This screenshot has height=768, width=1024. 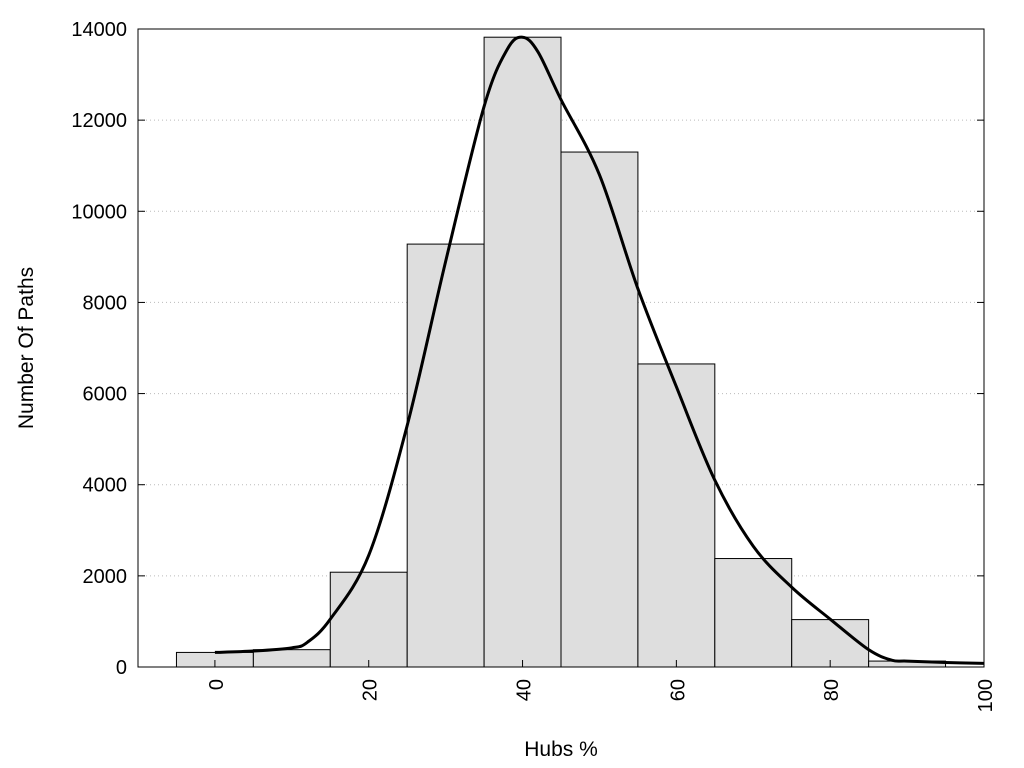 What do you see at coordinates (986, 695) in the screenshot?
I see `x-tick-label: 100` at bounding box center [986, 695].